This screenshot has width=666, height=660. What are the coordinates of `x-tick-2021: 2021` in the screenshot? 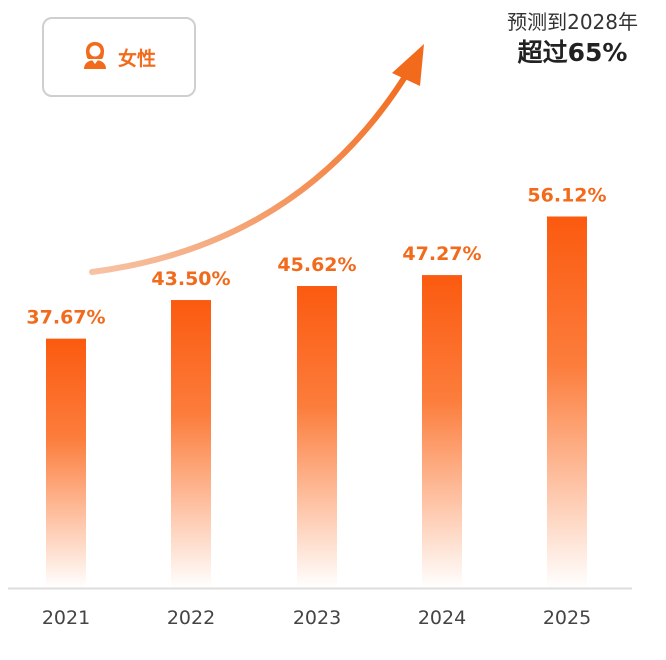 It's located at (66, 618).